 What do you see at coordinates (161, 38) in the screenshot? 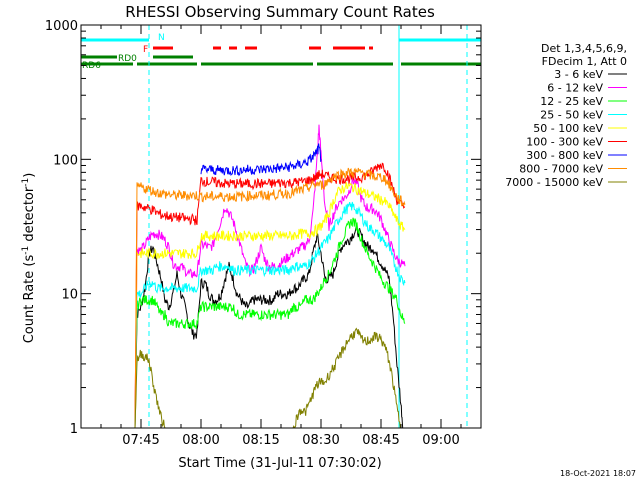
I see `flag-label: N` at bounding box center [161, 38].